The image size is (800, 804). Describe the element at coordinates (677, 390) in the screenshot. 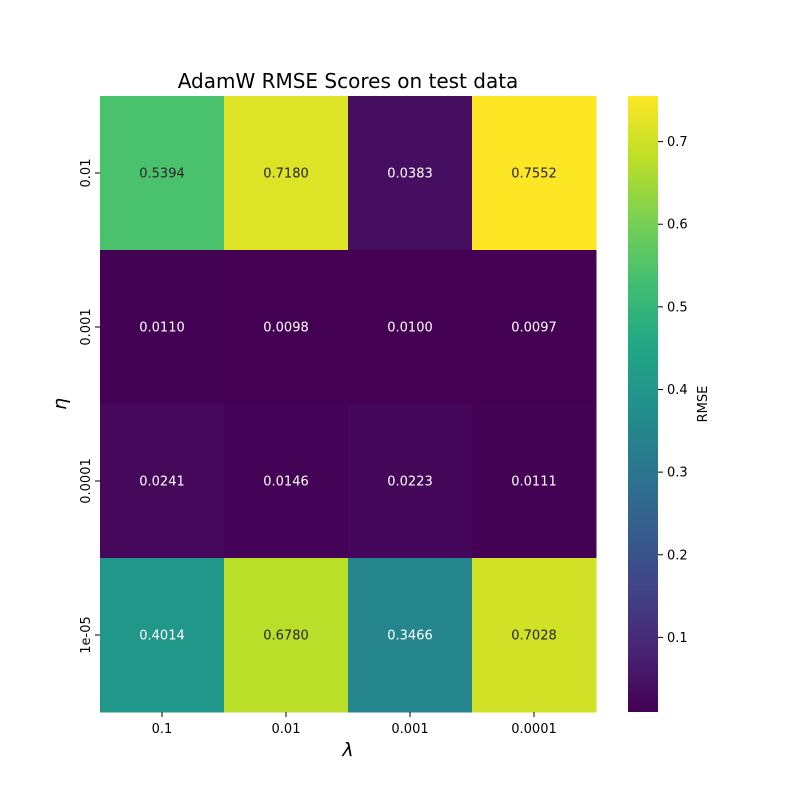

I see `colorbar-tick-label: 0.4` at that location.